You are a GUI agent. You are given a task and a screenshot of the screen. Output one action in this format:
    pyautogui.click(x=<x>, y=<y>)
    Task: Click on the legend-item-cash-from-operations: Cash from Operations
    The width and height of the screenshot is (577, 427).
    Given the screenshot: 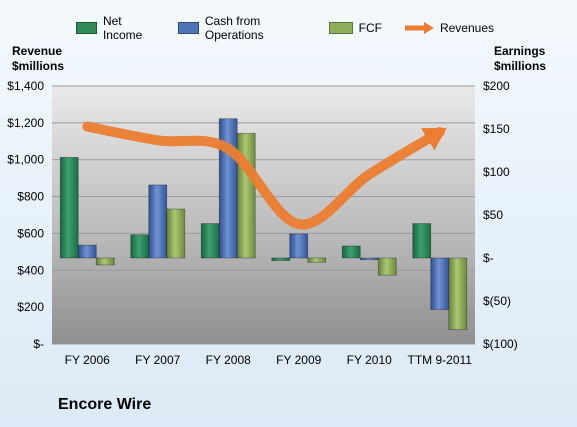 What is the action you would take?
    pyautogui.click(x=242, y=28)
    